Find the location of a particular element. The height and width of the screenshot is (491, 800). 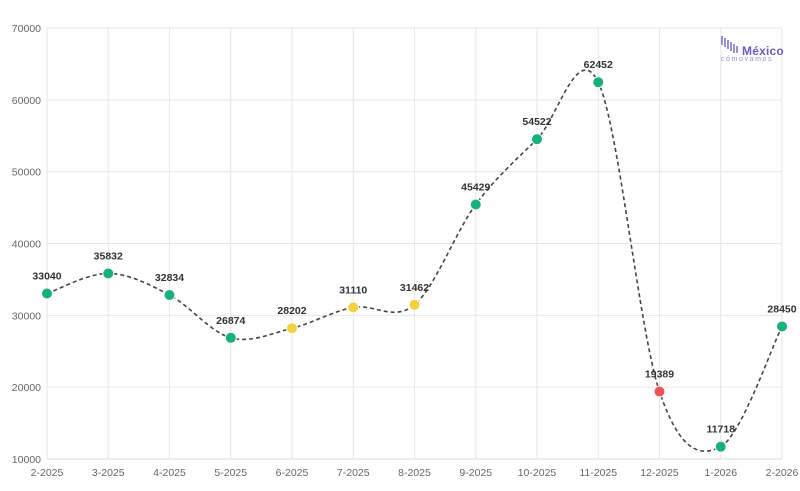

x-tick-label: 2-2025 is located at coordinates (47, 473).